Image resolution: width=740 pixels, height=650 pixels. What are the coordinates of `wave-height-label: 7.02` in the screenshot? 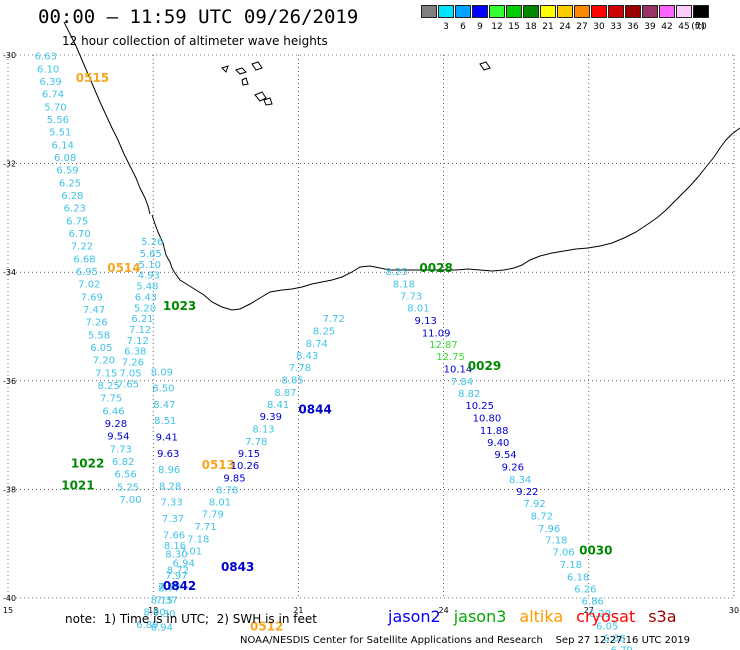 It's located at (89, 284).